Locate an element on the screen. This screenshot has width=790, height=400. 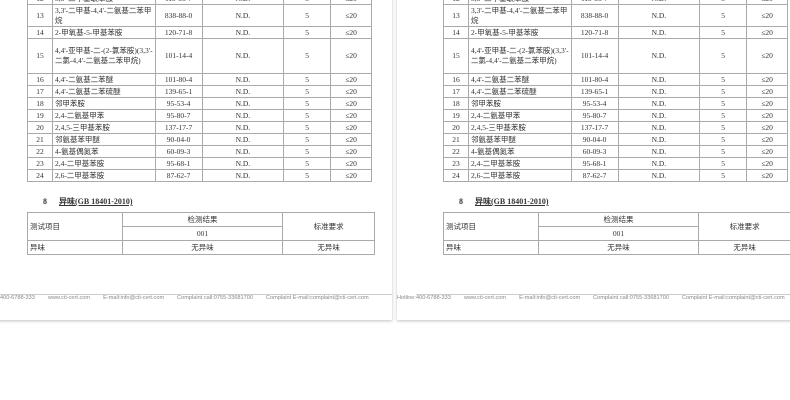
table-row: 23 2,4-二甲基苯胺 95-68-1 N.D. 5 ≤20 is located at coordinates (615, 163).